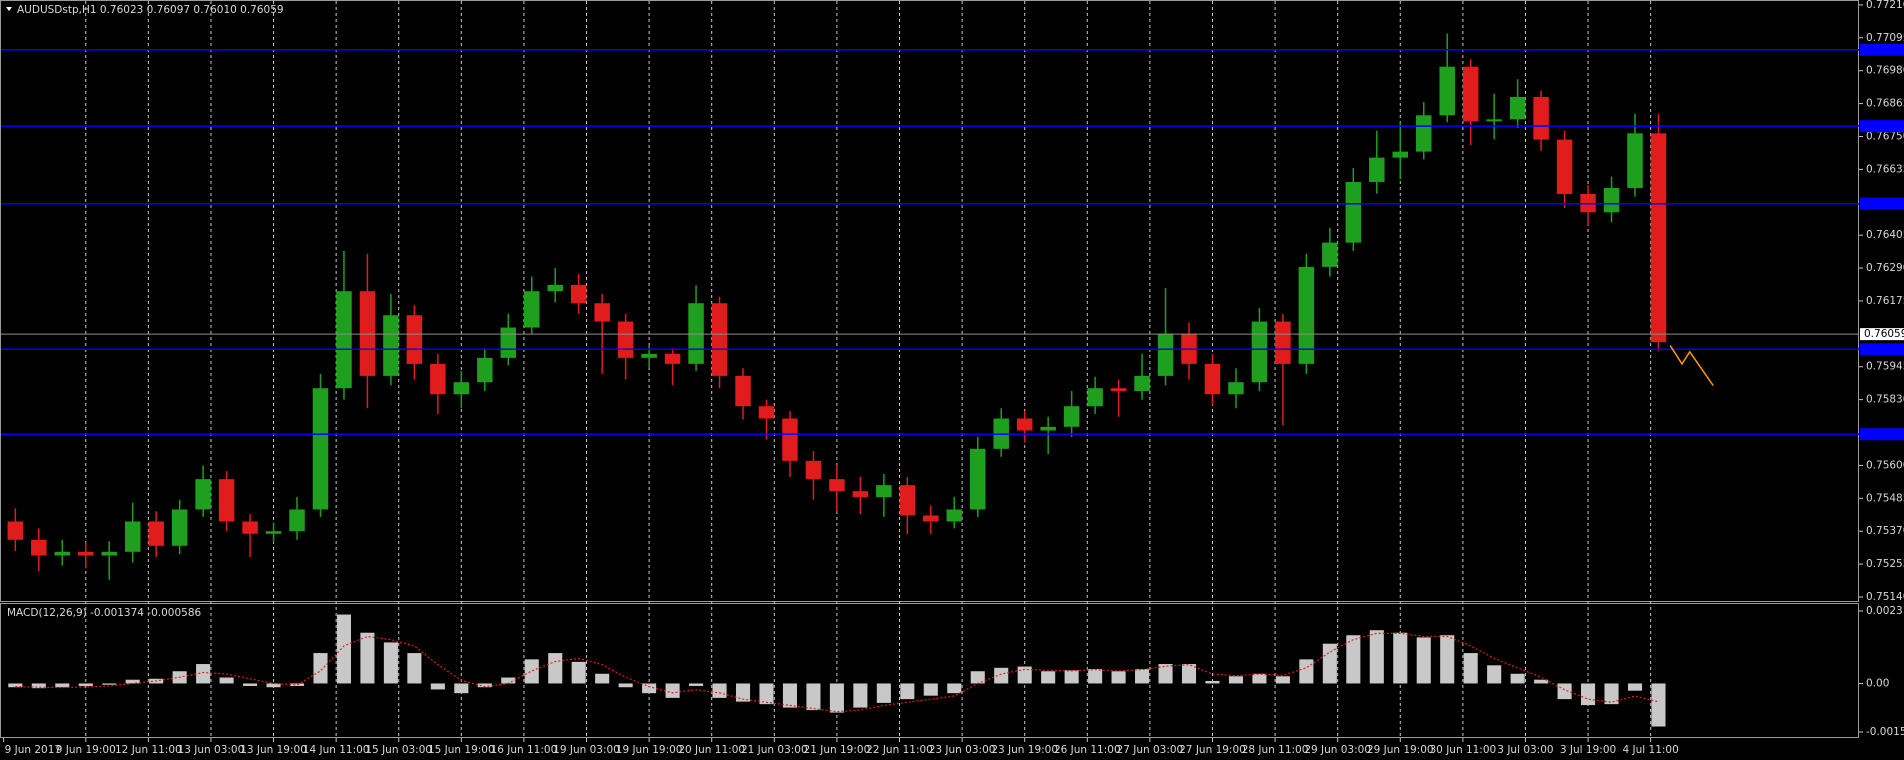  What do you see at coordinates (273, 750) in the screenshot?
I see `x-tick-label: 13 Jun 19:00` at bounding box center [273, 750].